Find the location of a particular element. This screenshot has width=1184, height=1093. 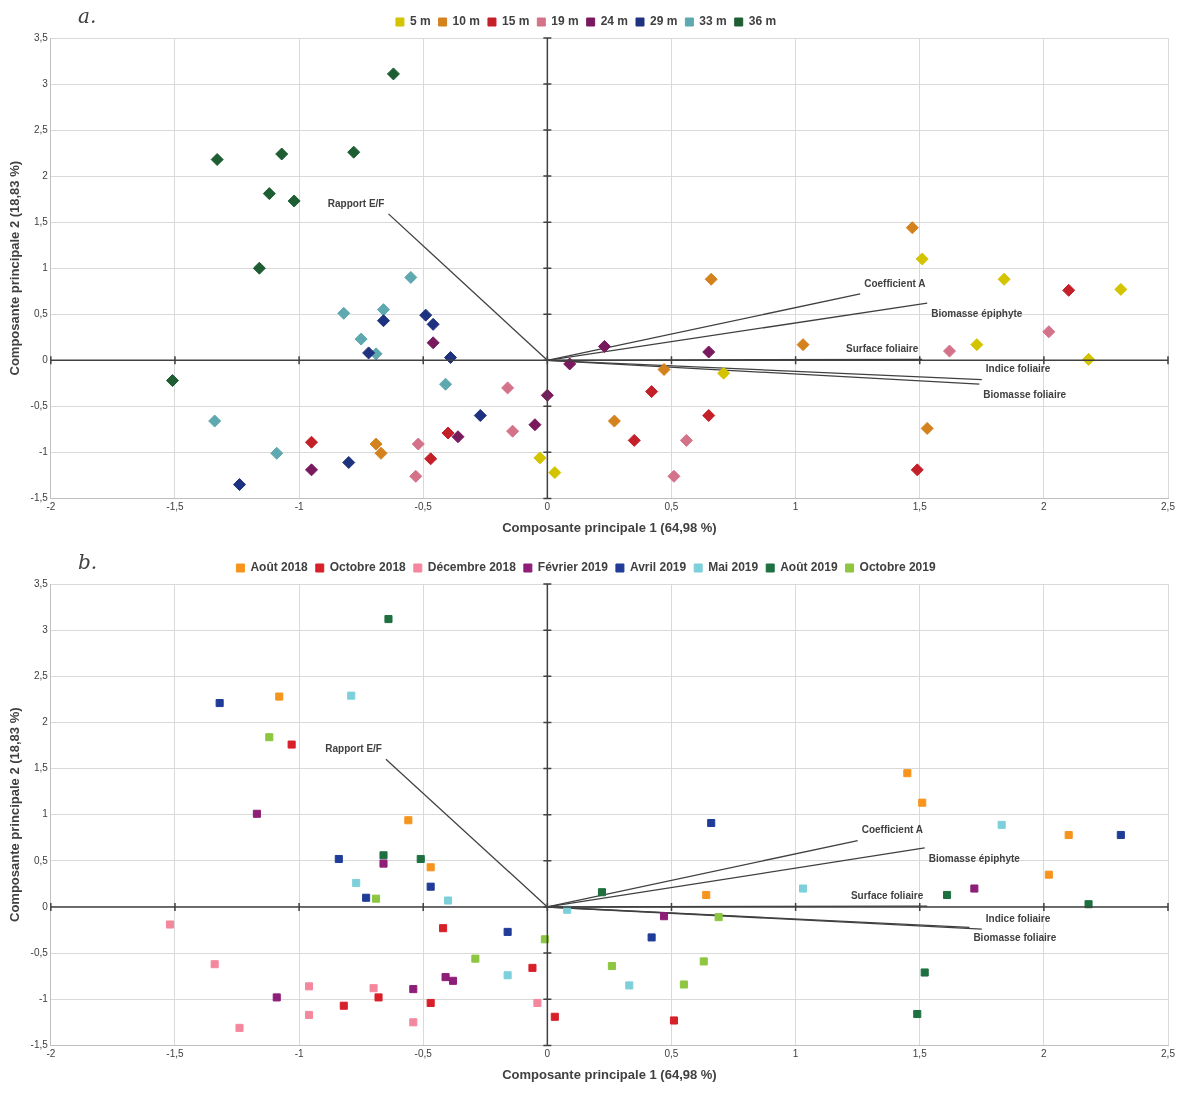

legend-label: Février 2019 is located at coordinates (573, 567).